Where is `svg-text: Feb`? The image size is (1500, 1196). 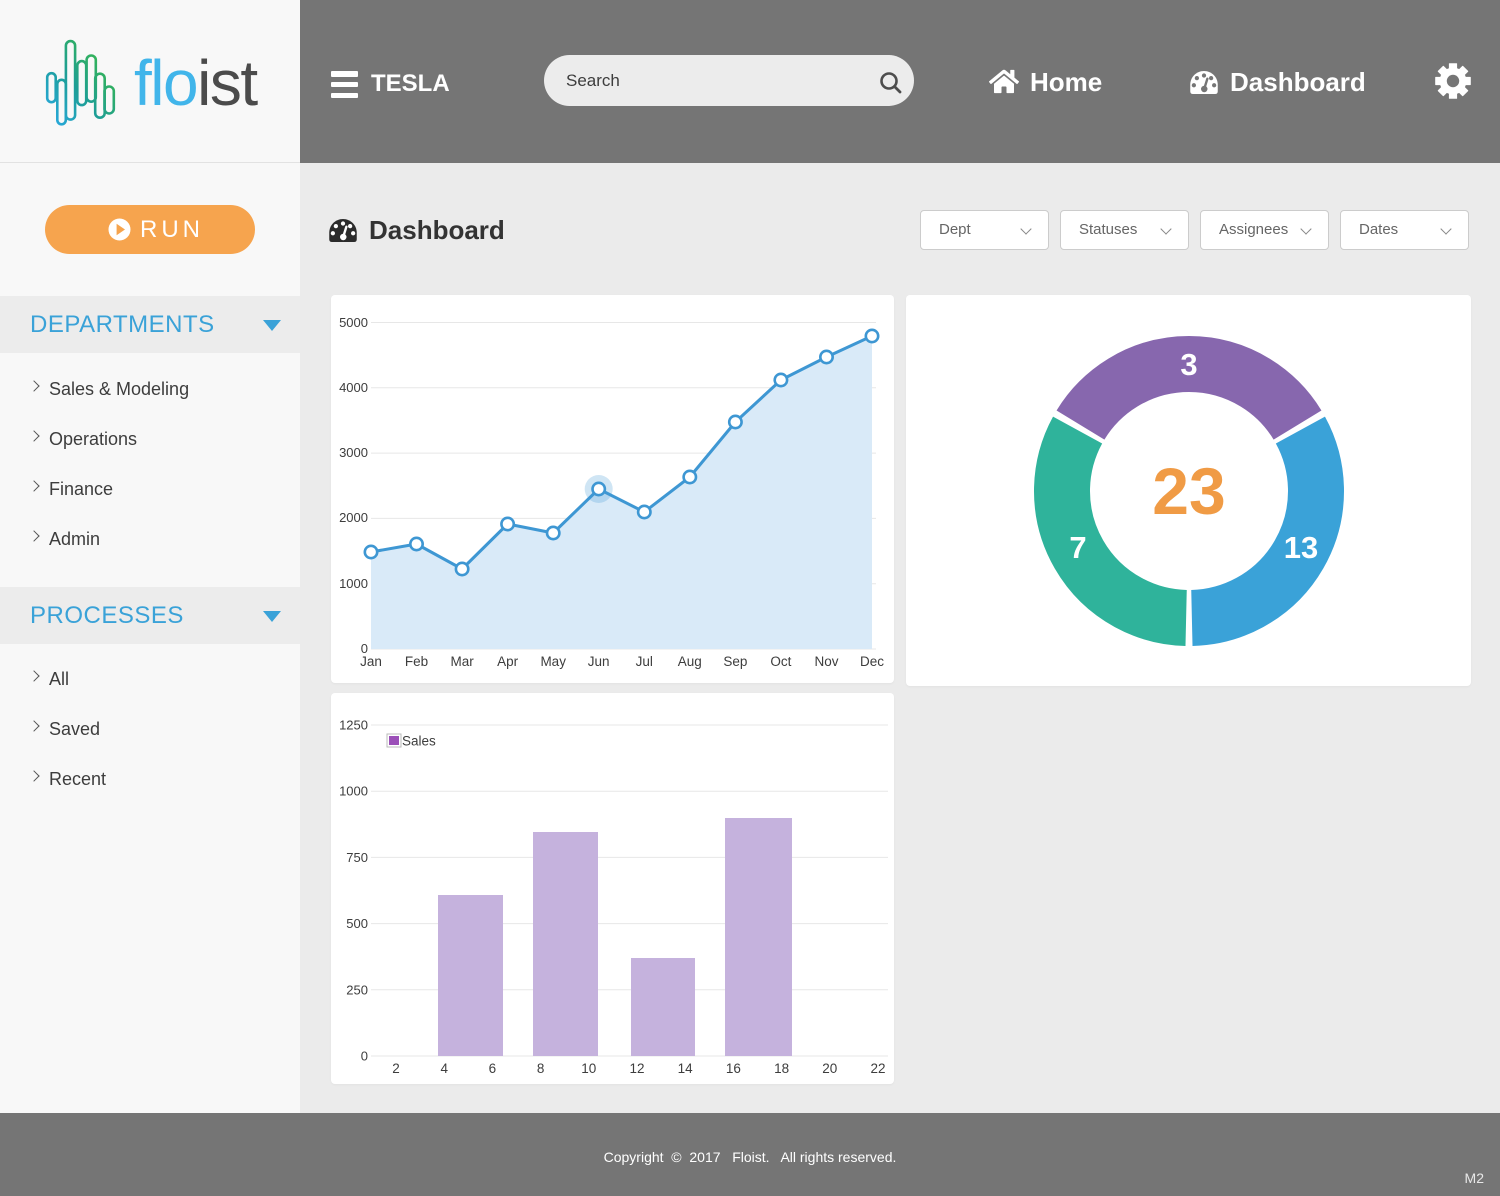
svg-text: Feb is located at coordinates (416, 661).